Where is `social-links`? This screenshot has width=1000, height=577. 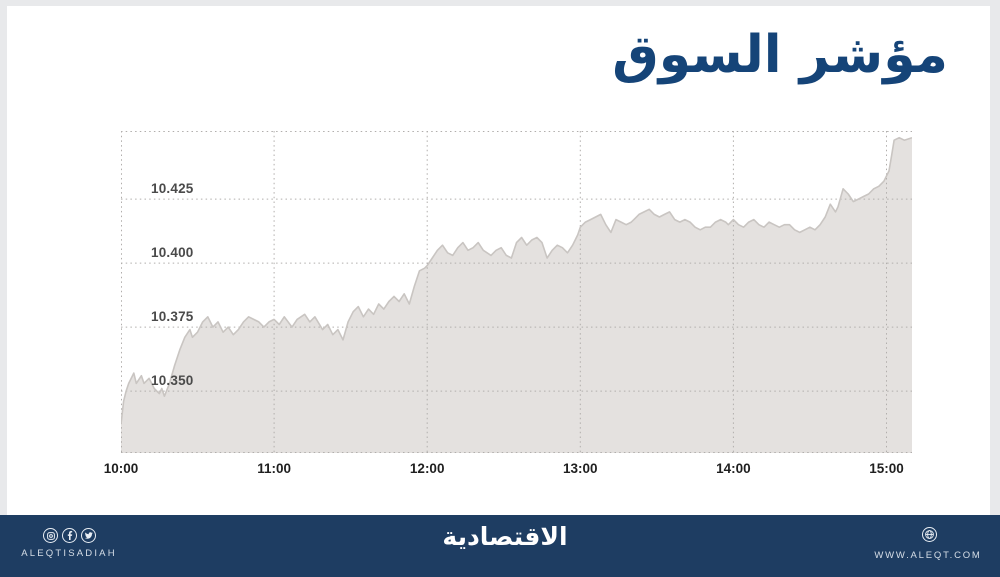
social-links is located at coordinates (69, 535).